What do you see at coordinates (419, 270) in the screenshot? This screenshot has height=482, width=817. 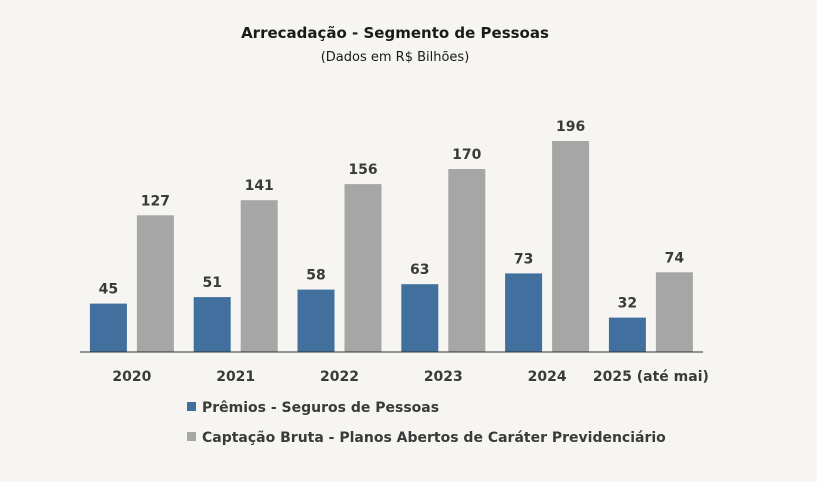 I see `data-label-premios-3: 63` at bounding box center [419, 270].